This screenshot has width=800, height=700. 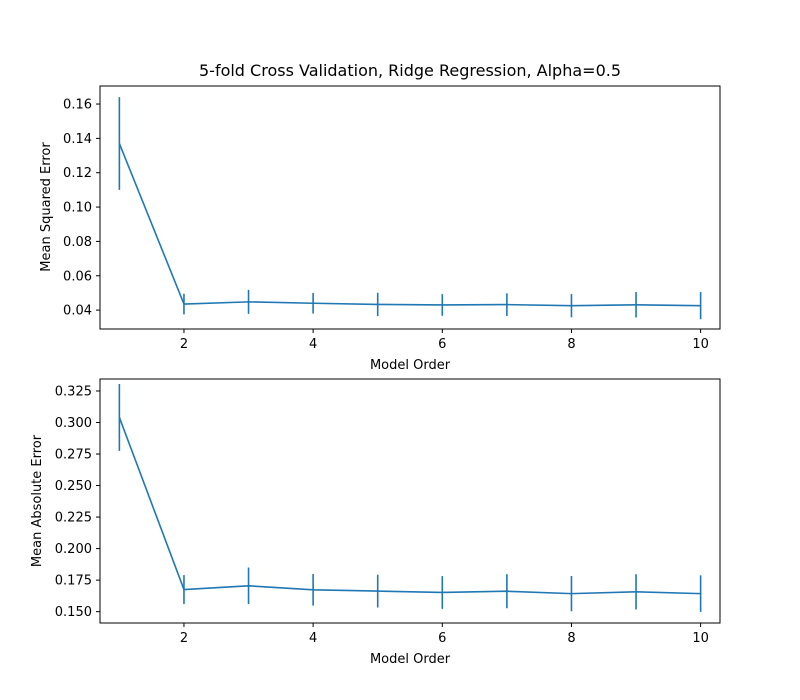 I want to click on y-tick-label: 0.200, so click(x=73, y=549).